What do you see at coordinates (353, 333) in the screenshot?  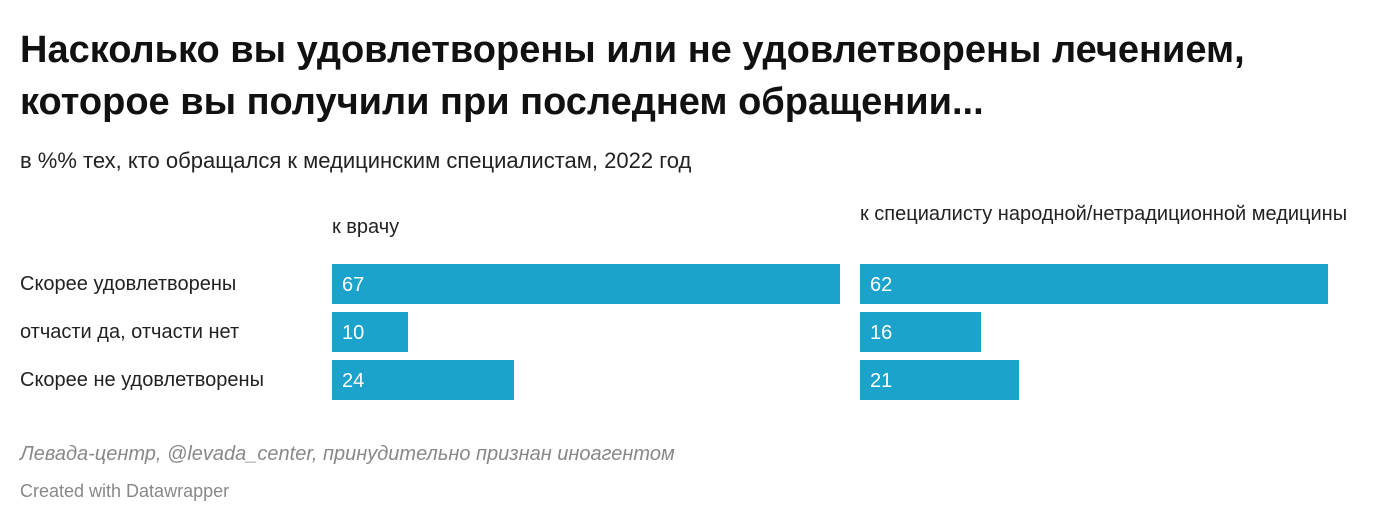 I see `bar-value-label-series1-row2: 10` at bounding box center [353, 333].